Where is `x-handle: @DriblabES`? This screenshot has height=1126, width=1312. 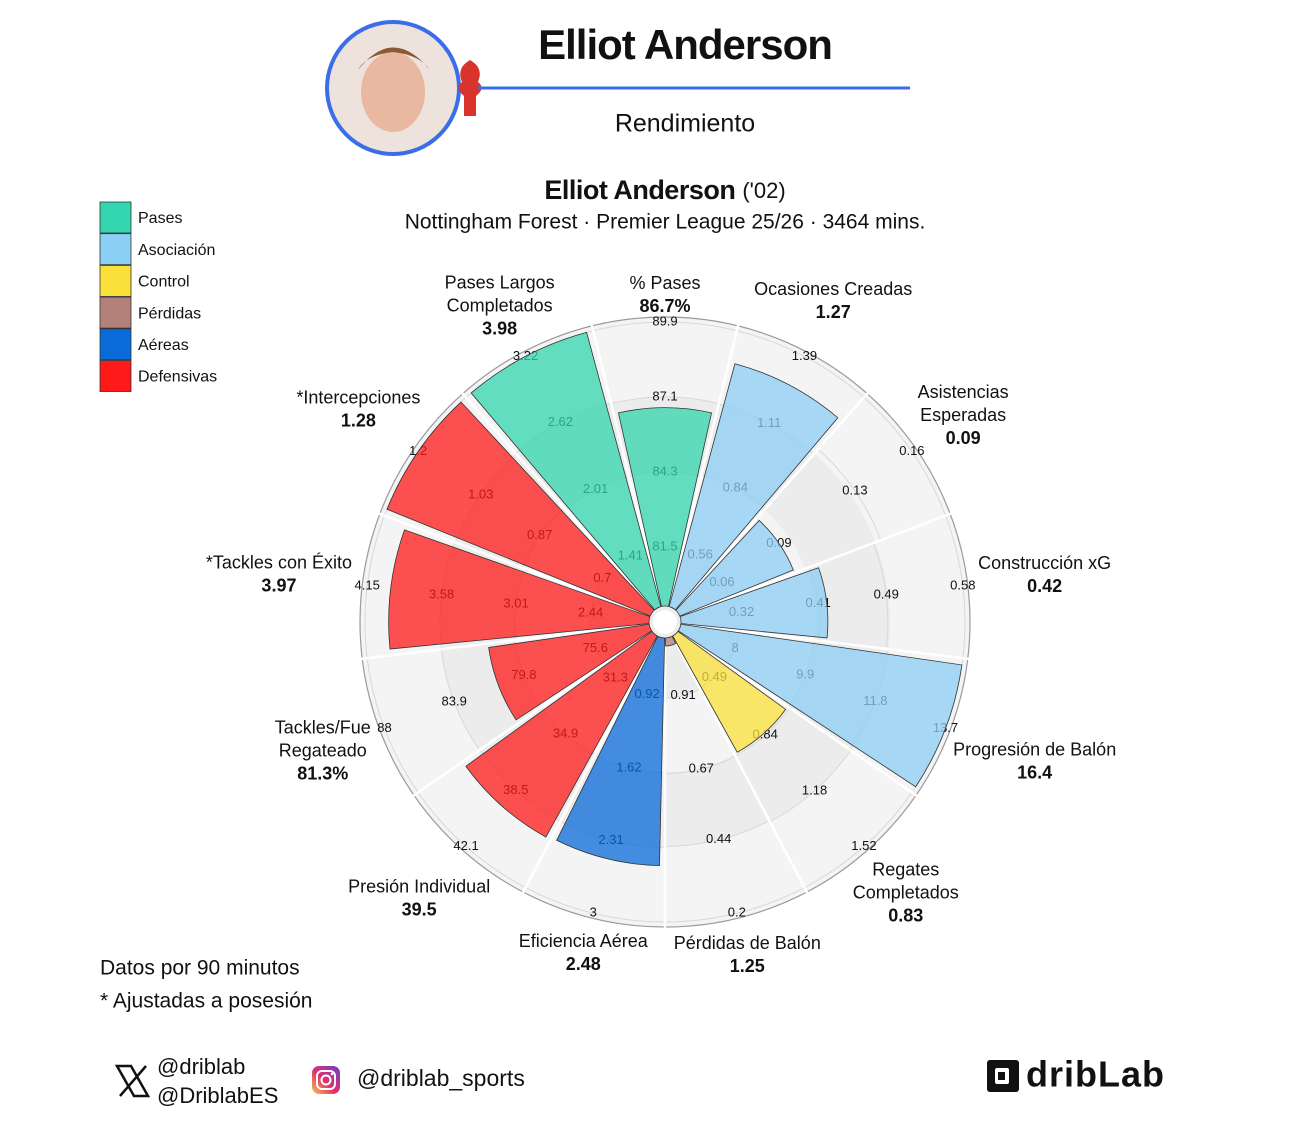 x-handle: @DriblabES is located at coordinates (217, 1095).